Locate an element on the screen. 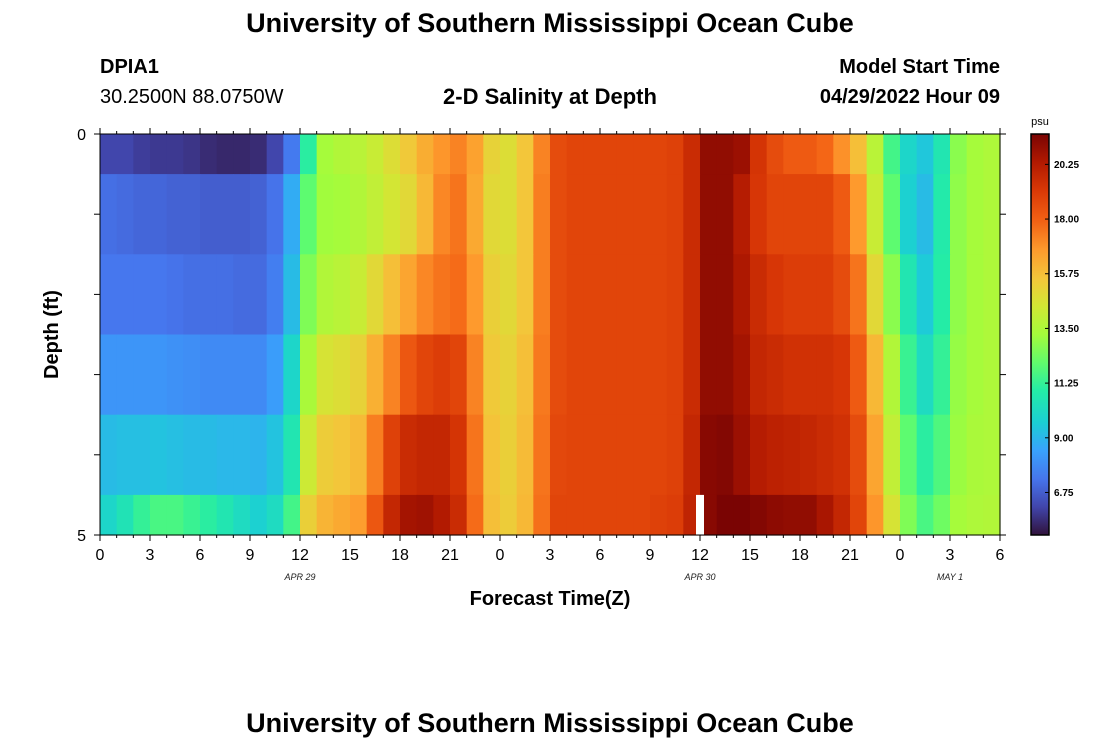 The width and height of the screenshot is (1100, 750). station-coords: 30.2500N 88.0750W is located at coordinates (192, 97).